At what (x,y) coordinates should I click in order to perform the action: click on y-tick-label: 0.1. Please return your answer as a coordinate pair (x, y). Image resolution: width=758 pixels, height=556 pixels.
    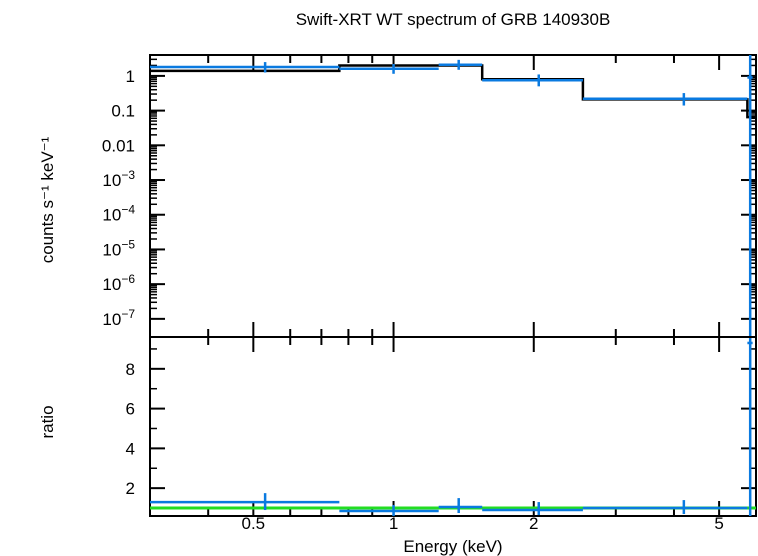
    Looking at the image, I should click on (123, 111).